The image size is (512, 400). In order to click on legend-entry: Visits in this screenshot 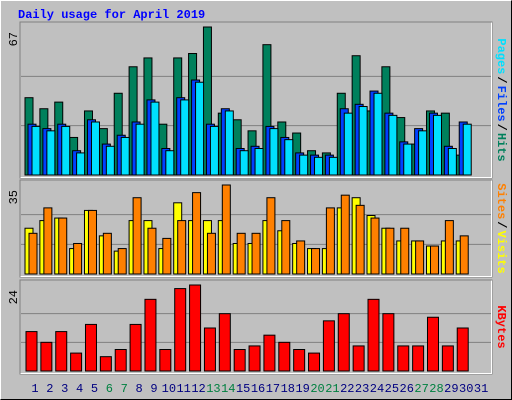, I will do `click(501, 252)`.